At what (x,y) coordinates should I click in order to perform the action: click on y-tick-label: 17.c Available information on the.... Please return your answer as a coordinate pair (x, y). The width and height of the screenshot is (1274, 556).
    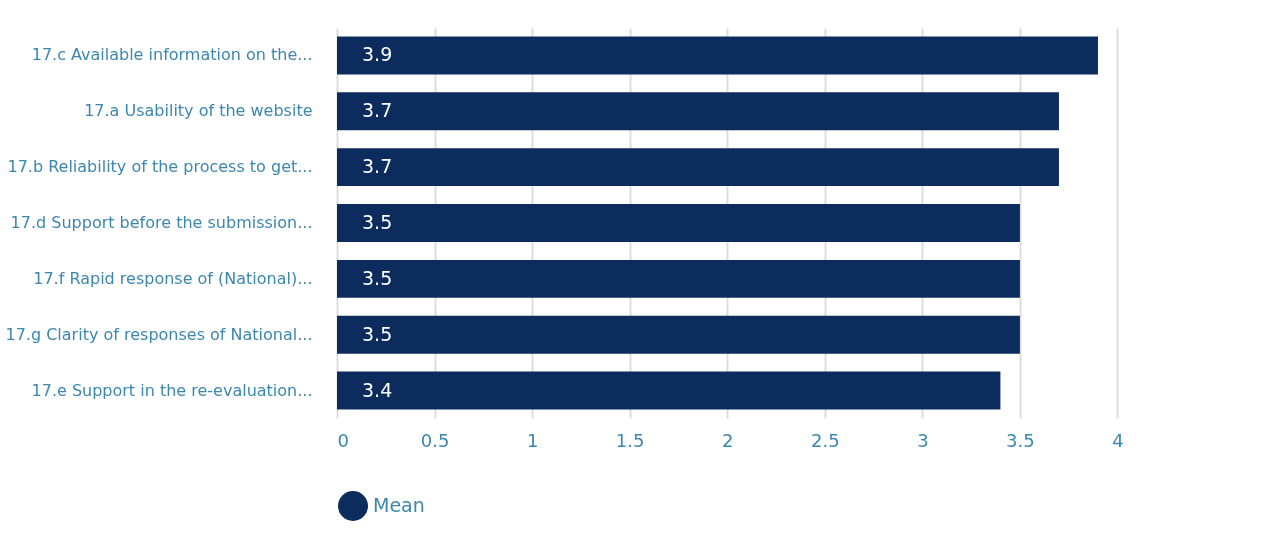
    Looking at the image, I should click on (172, 55).